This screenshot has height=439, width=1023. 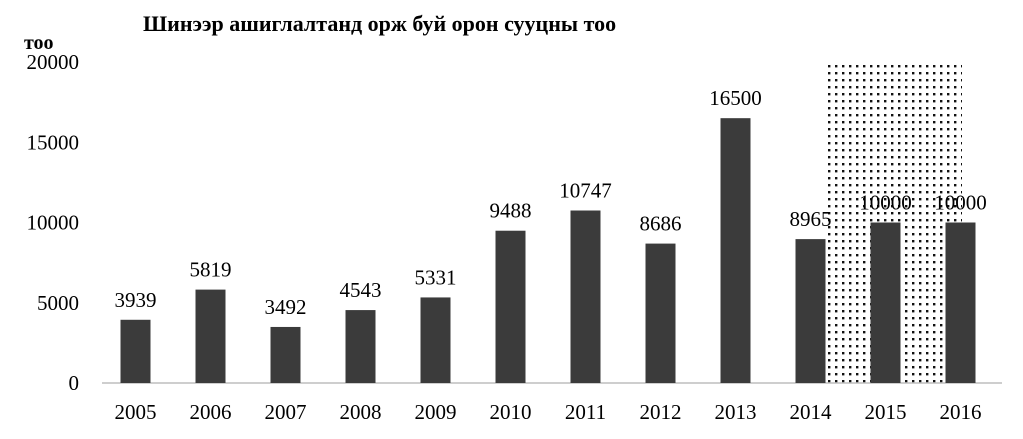 I want to click on x-tick-label: 2005, so click(x=136, y=412).